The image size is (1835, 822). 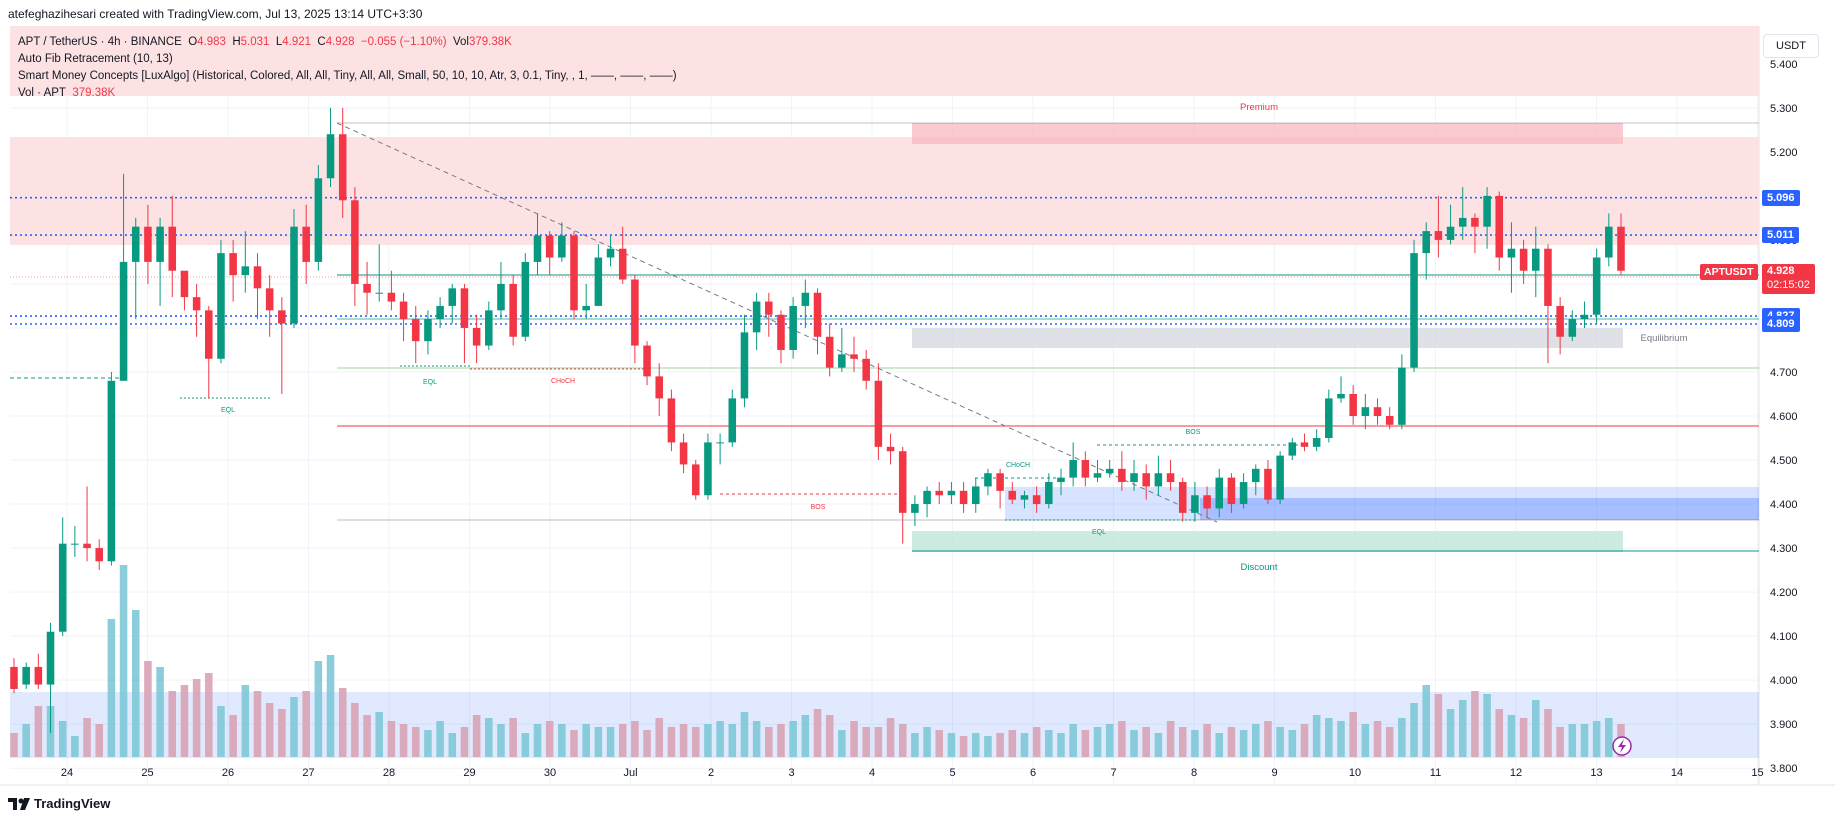 I want to click on premium-header-band, so click(x=884, y=61).